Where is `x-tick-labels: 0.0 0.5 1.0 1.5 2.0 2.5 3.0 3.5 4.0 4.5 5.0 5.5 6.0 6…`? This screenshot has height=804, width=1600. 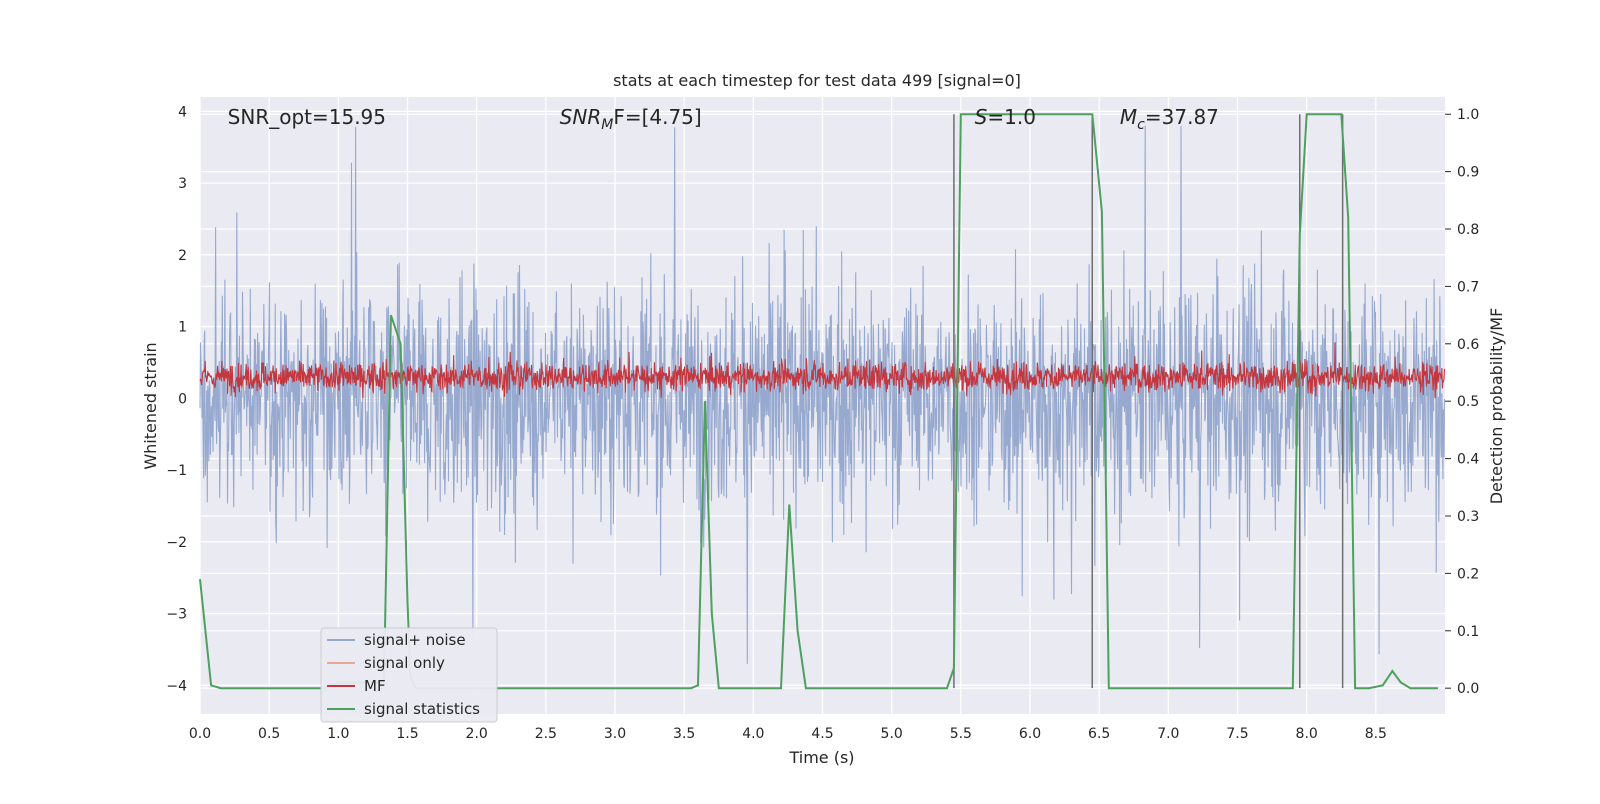
x-tick-labels: 0.0 0.5 1.0 1.5 2.0 2.5 3.0 3.5 4.0 4.5 5.0 5.5 6.0 6… is located at coordinates (788, 734).